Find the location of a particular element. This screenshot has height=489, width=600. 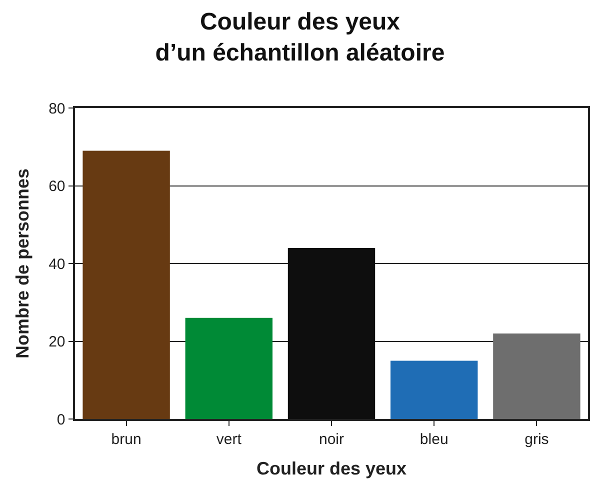

x-axis-title: Couleur des yeux is located at coordinates (331, 468).